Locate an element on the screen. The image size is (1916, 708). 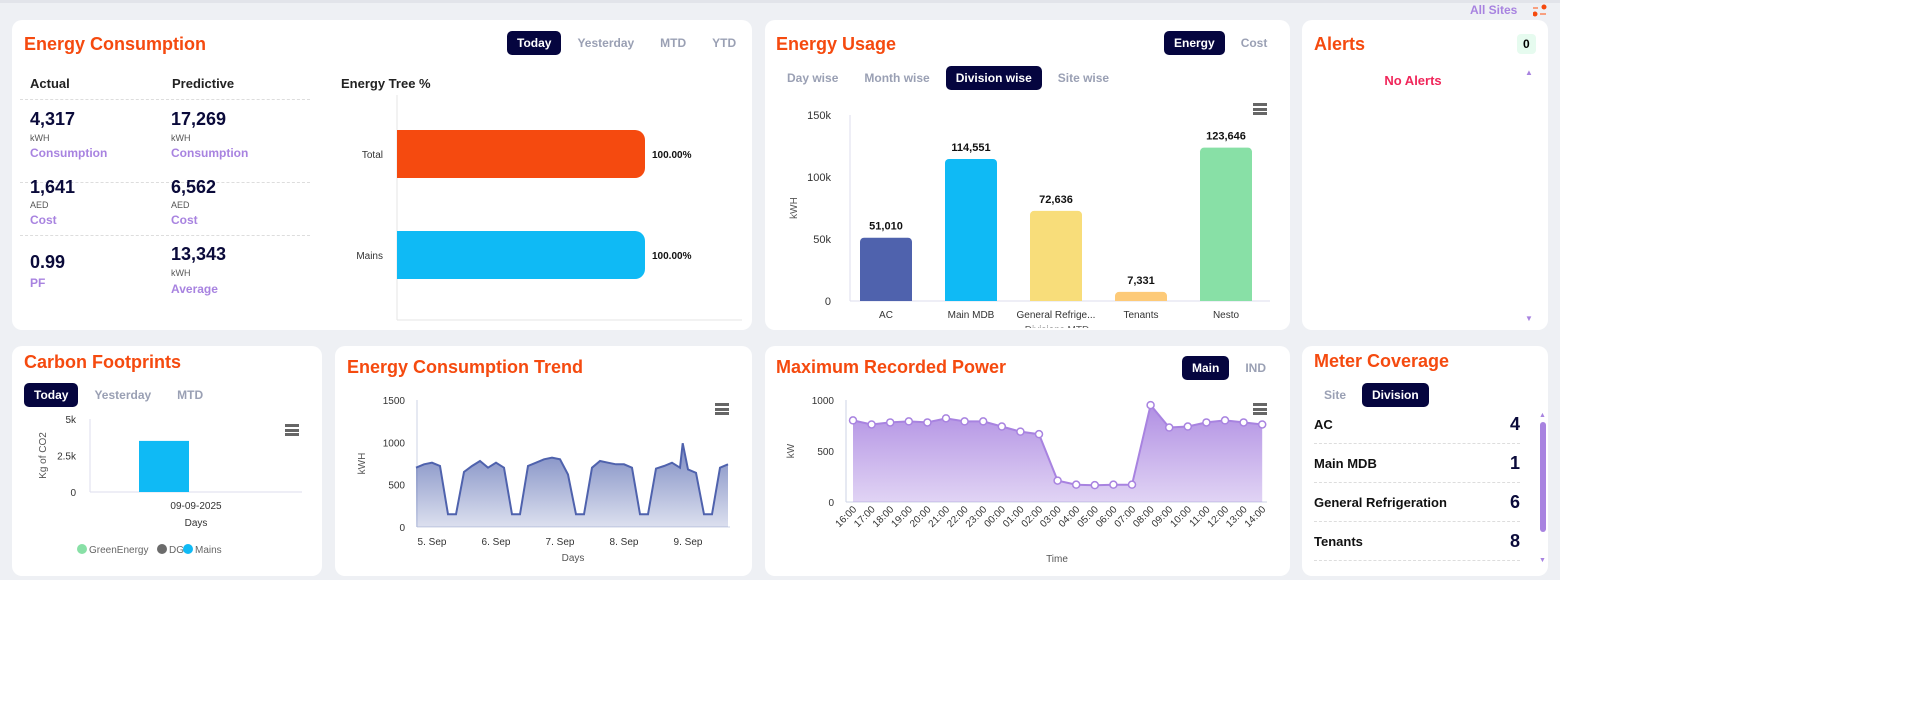
bar-total is located at coordinates (521, 154).